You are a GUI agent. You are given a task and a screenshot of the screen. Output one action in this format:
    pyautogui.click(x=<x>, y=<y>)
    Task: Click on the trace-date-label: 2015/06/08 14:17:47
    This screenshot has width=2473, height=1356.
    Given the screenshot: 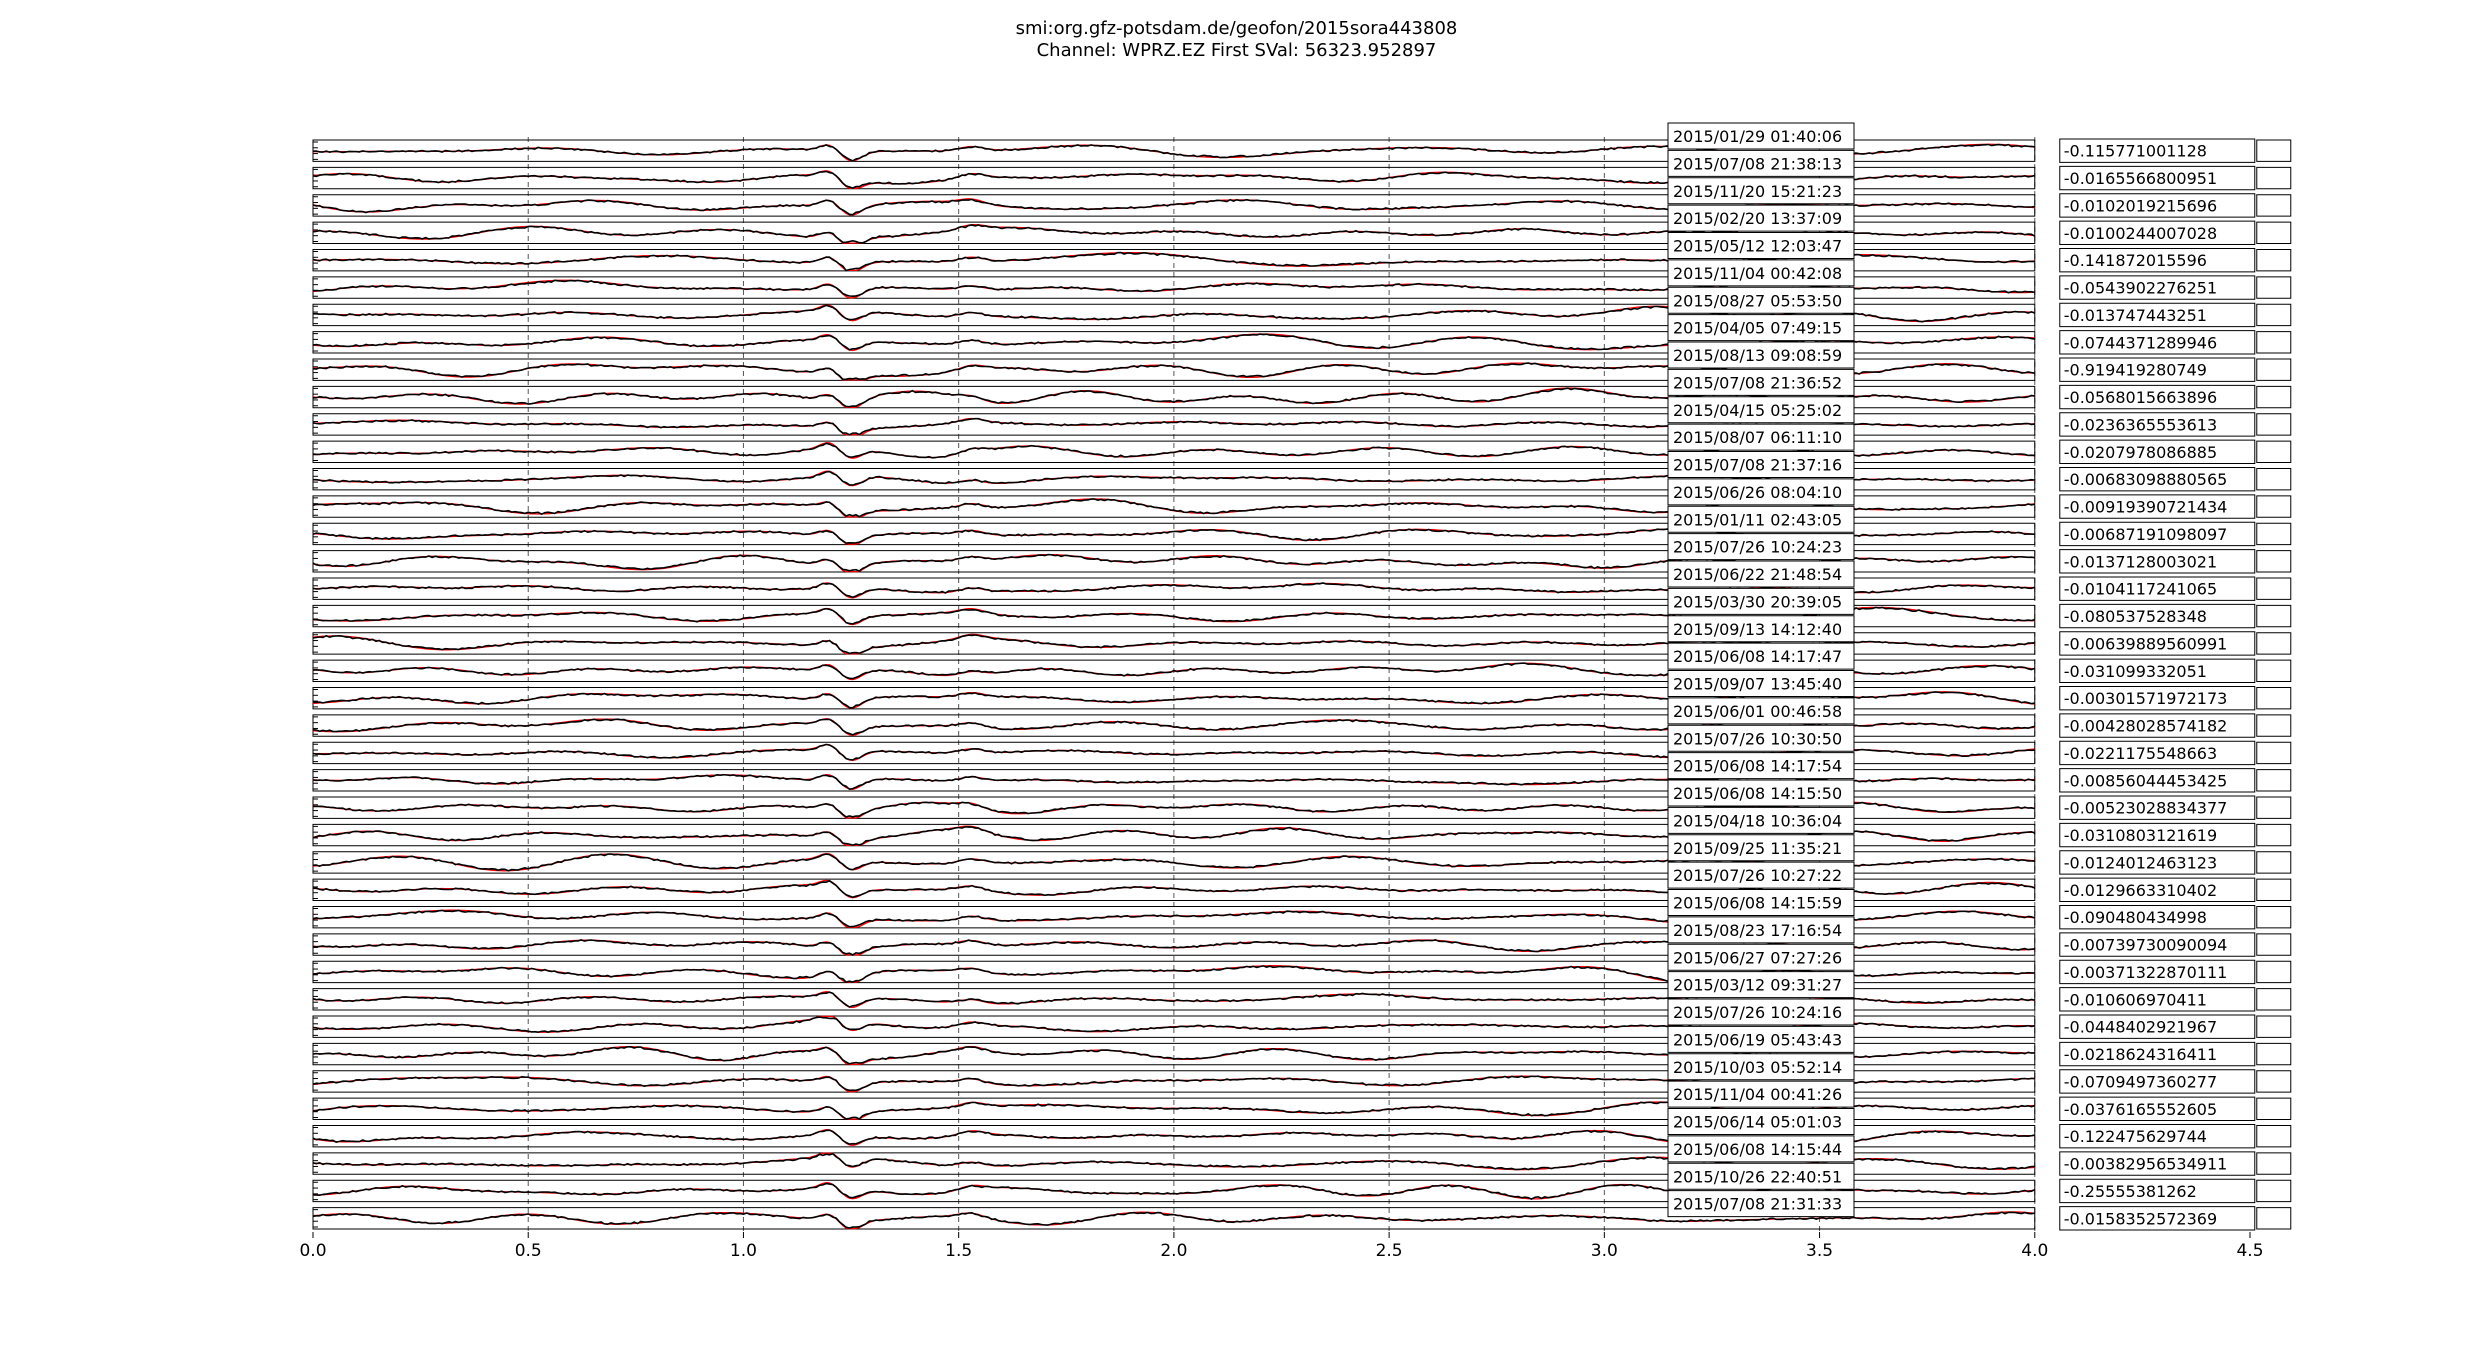 What is the action you would take?
    pyautogui.click(x=1757, y=656)
    